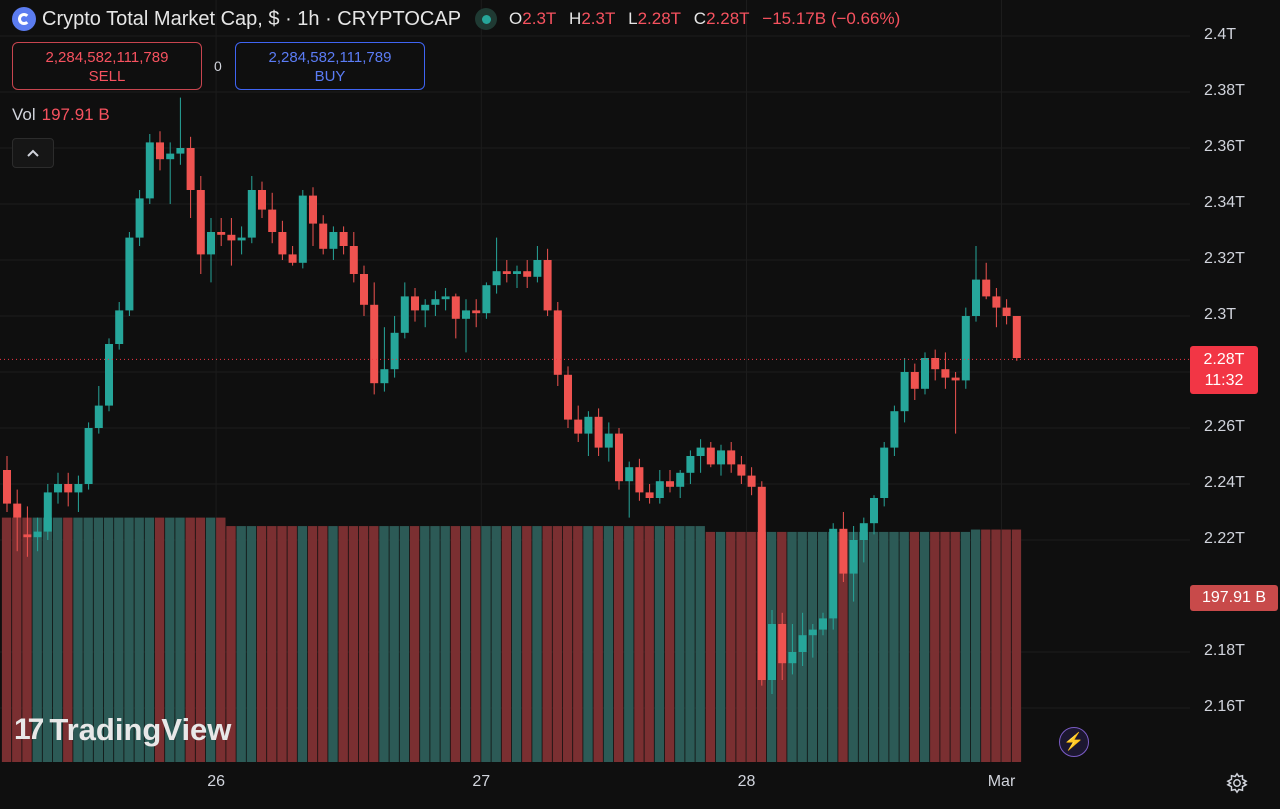  Describe the element at coordinates (1237, 783) in the screenshot. I see `gear-icon` at that location.